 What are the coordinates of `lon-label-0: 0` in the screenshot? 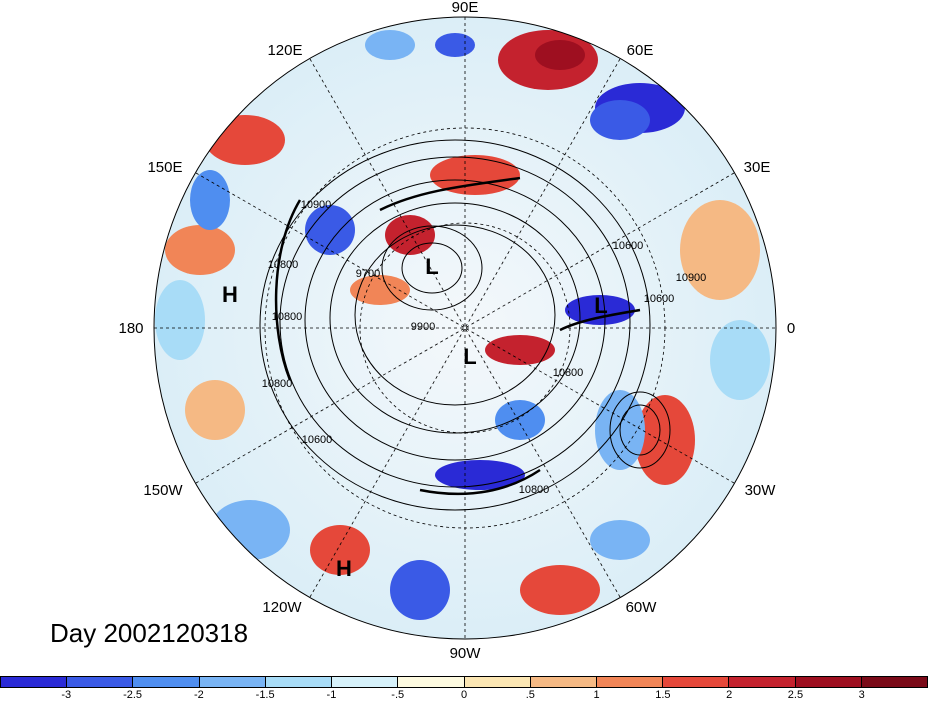 It's located at (791, 328).